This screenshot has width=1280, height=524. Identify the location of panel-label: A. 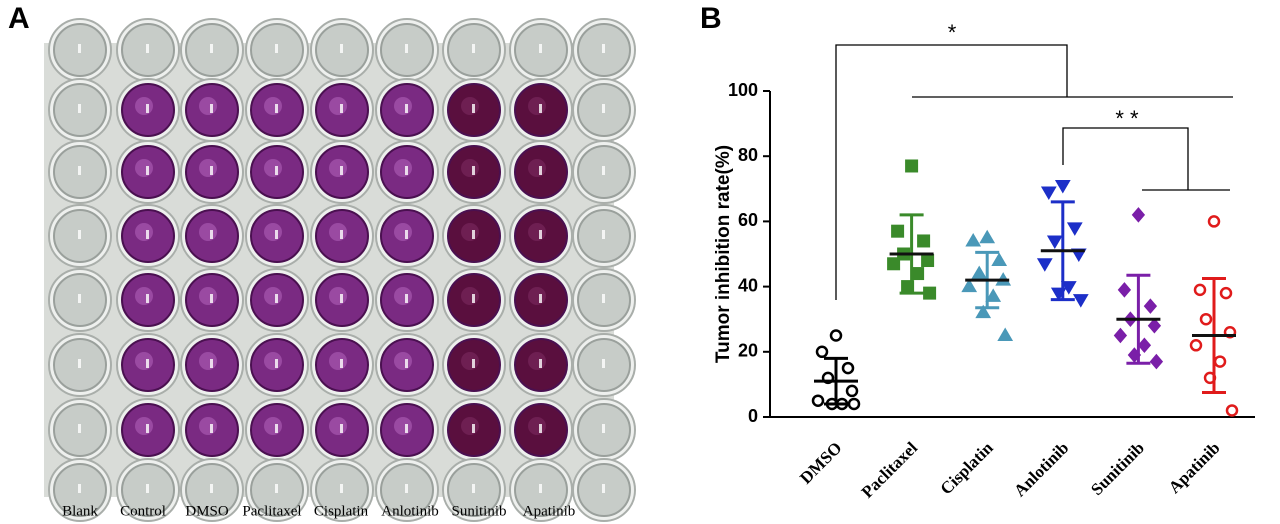
(19, 18).